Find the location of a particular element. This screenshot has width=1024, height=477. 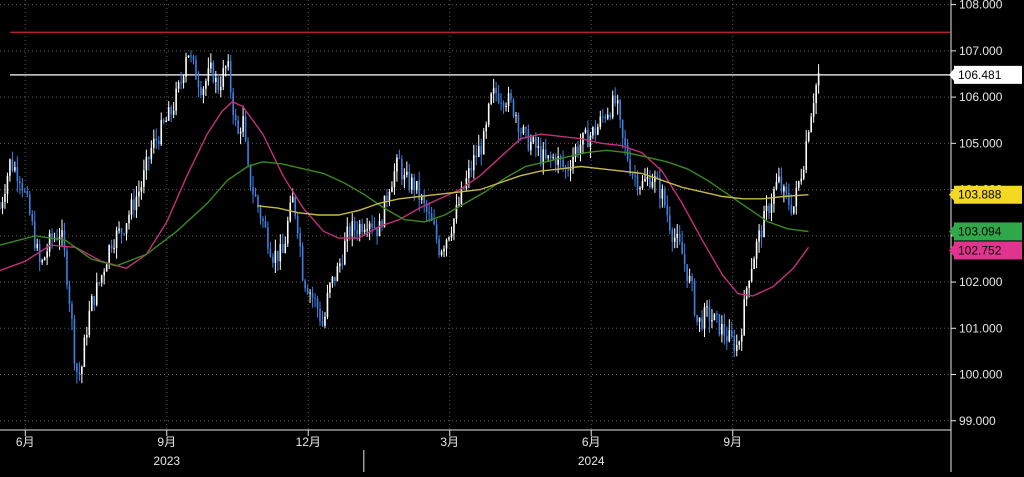

y-tick-label: 100.000 is located at coordinates (981, 375).